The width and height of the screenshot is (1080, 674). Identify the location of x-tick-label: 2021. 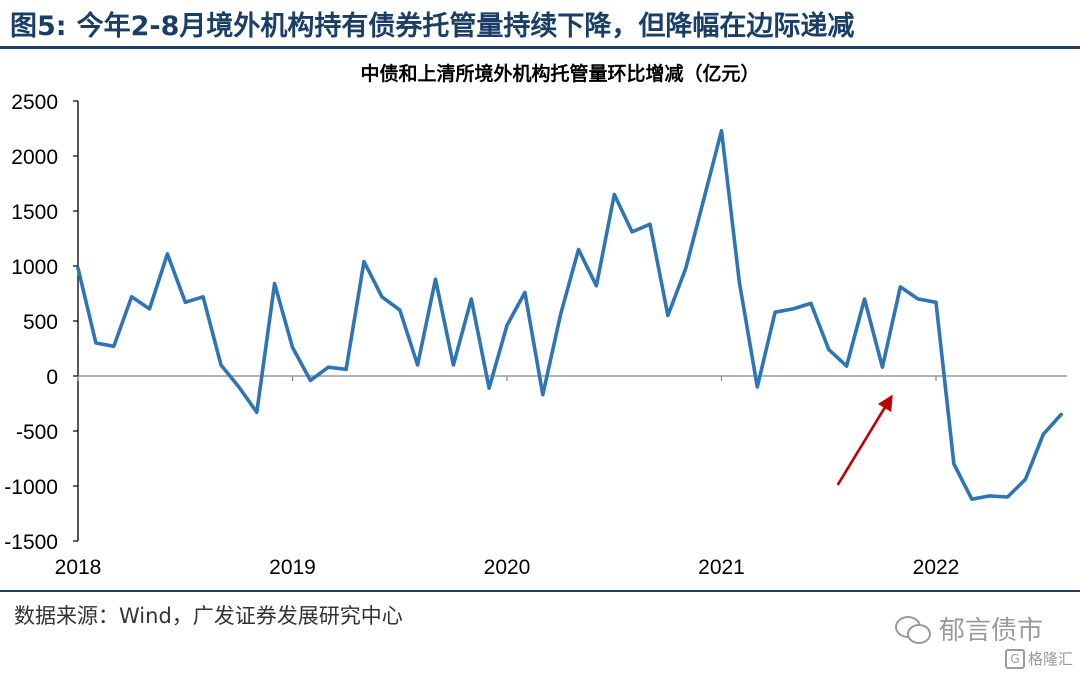
(721, 567).